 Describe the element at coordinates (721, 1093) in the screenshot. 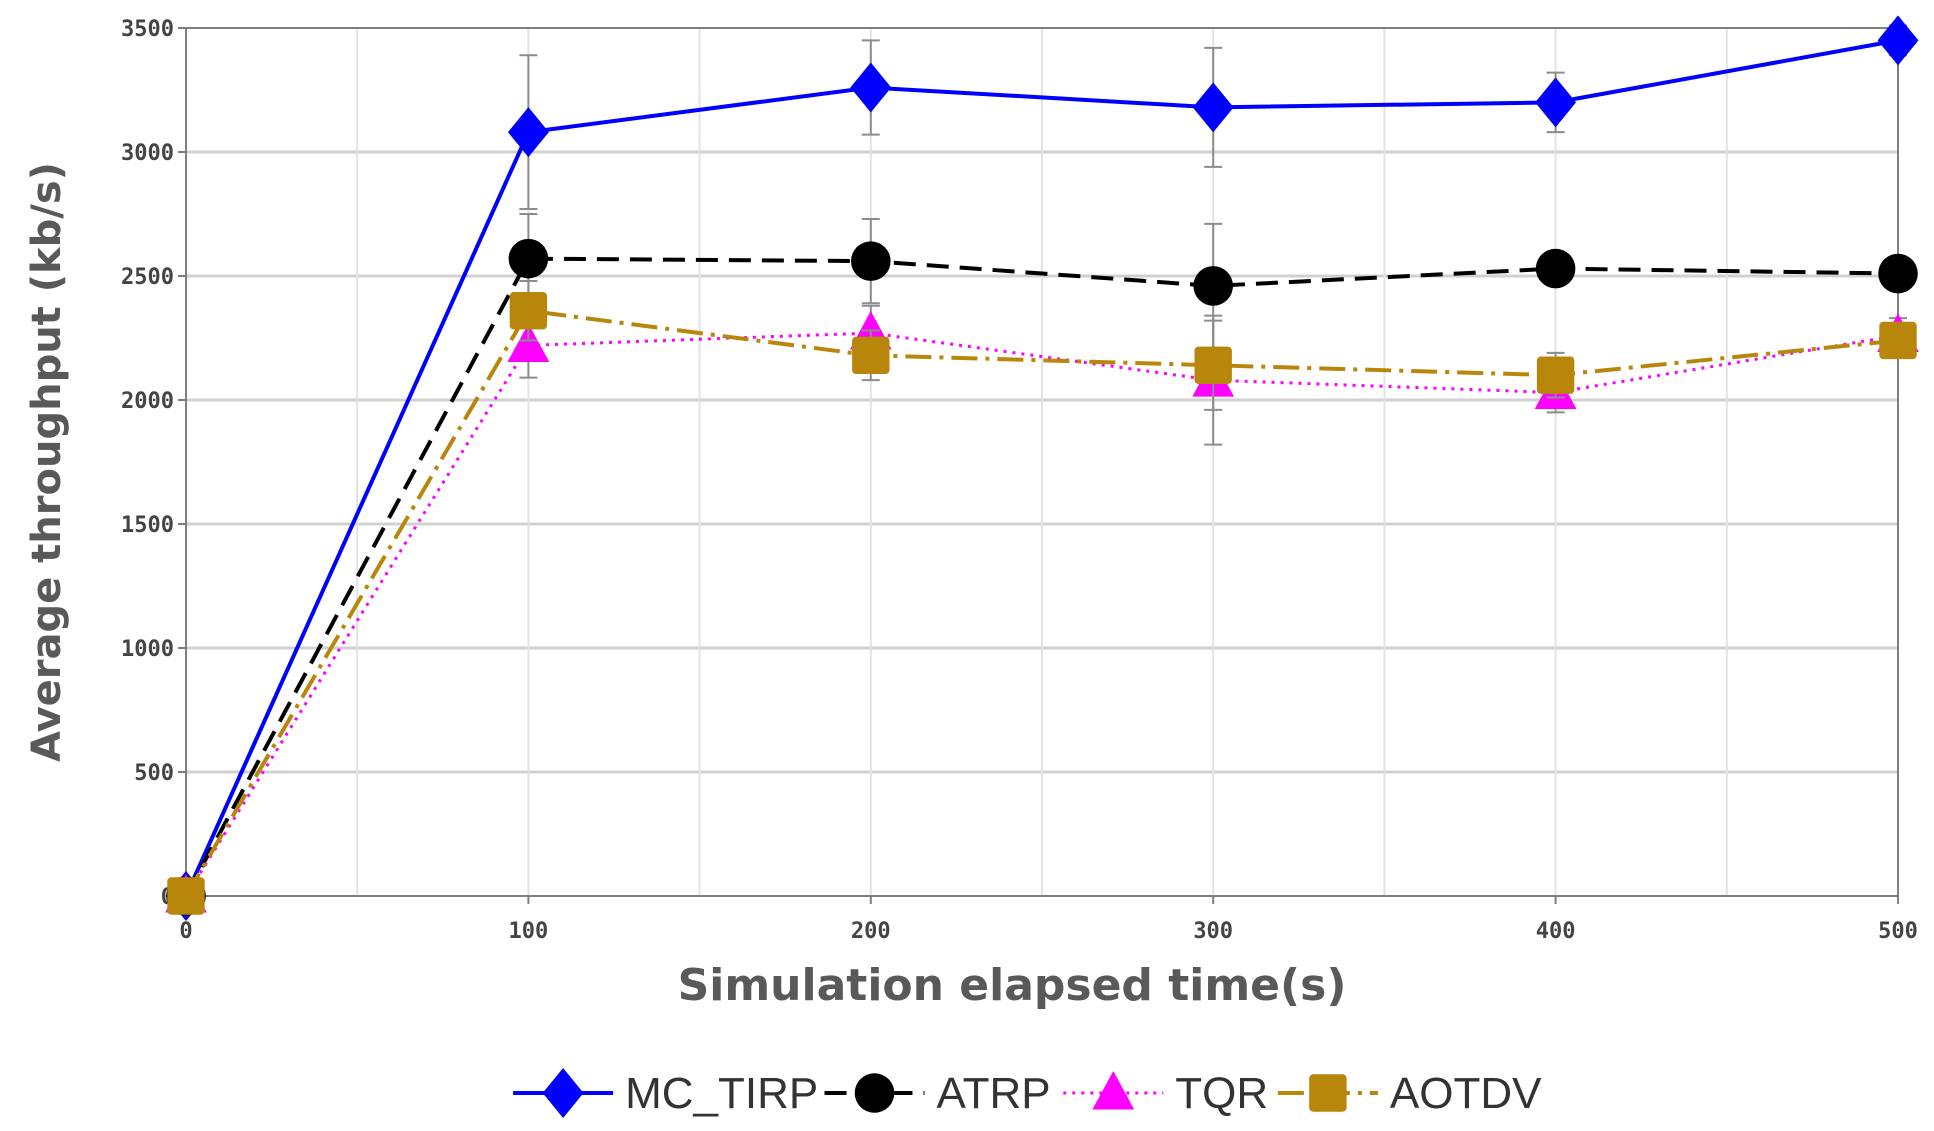

I see `legend-label: MC_TIRP` at that location.